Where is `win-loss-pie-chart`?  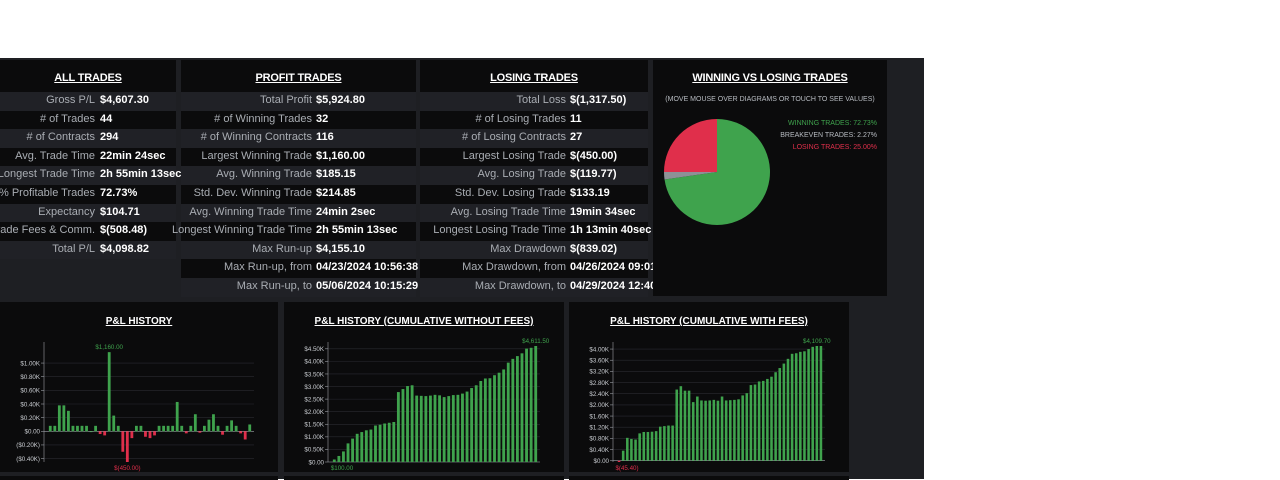
win-loss-pie-chart is located at coordinates (717, 172).